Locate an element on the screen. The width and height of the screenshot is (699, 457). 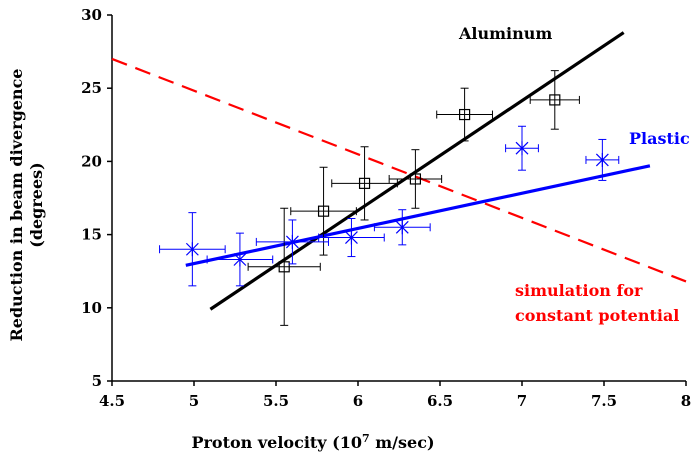
y-tick-label: 25 is located at coordinates (91, 88).